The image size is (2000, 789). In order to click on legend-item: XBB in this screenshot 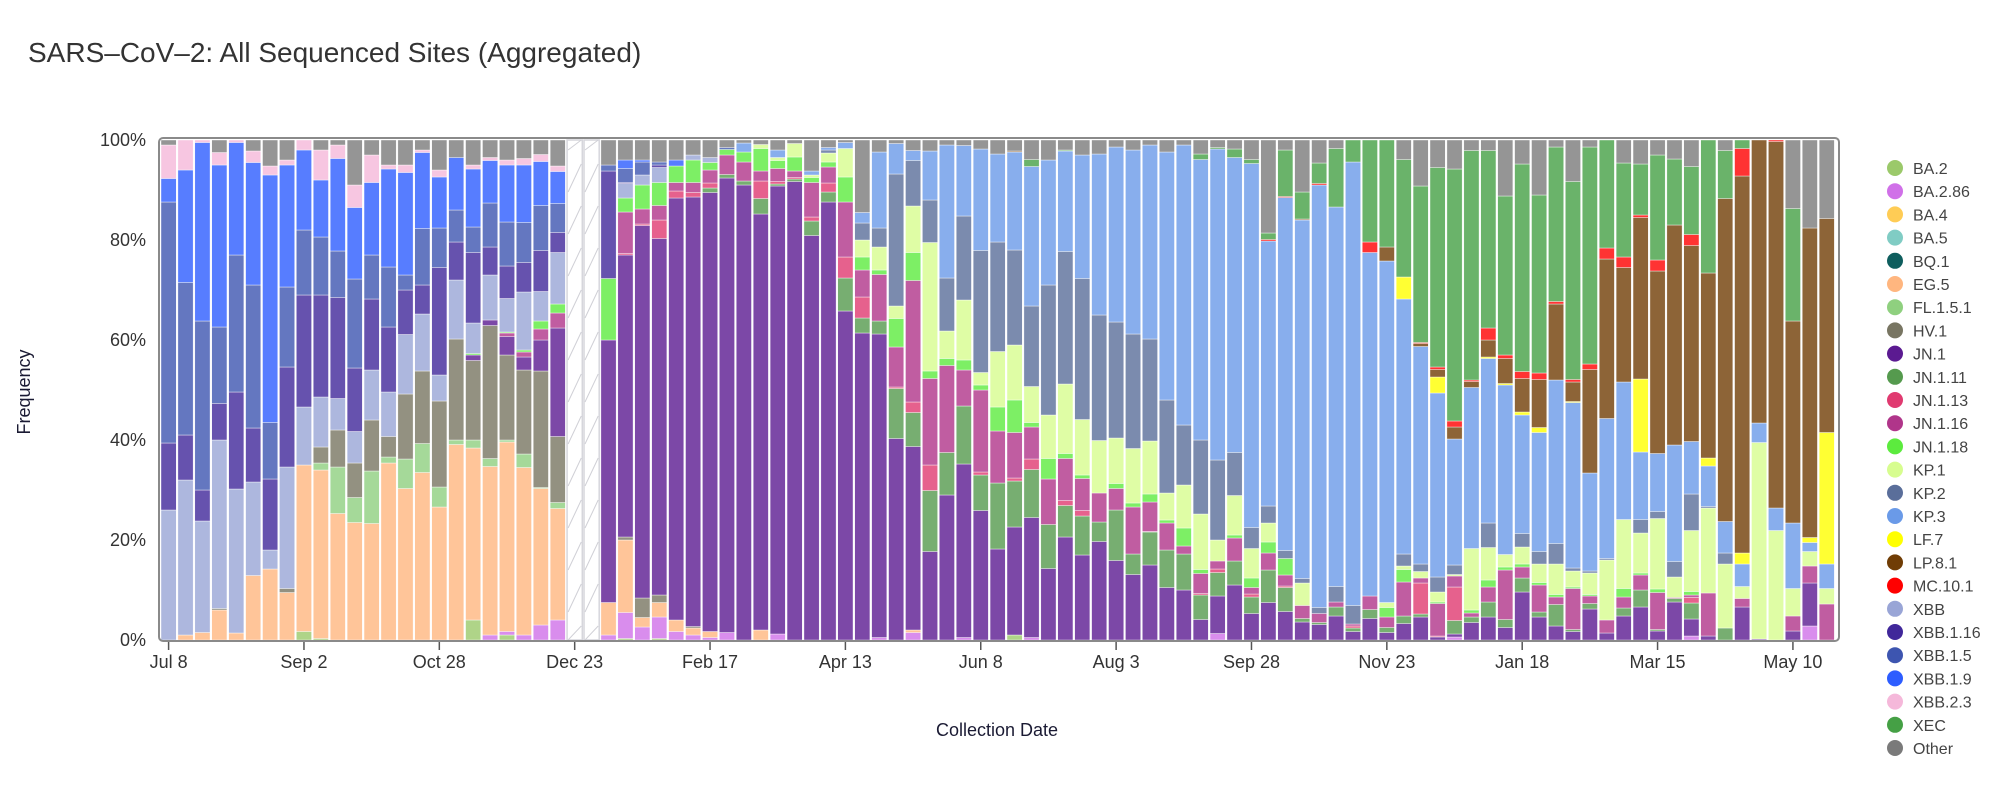, I will do `click(1916, 609)`.